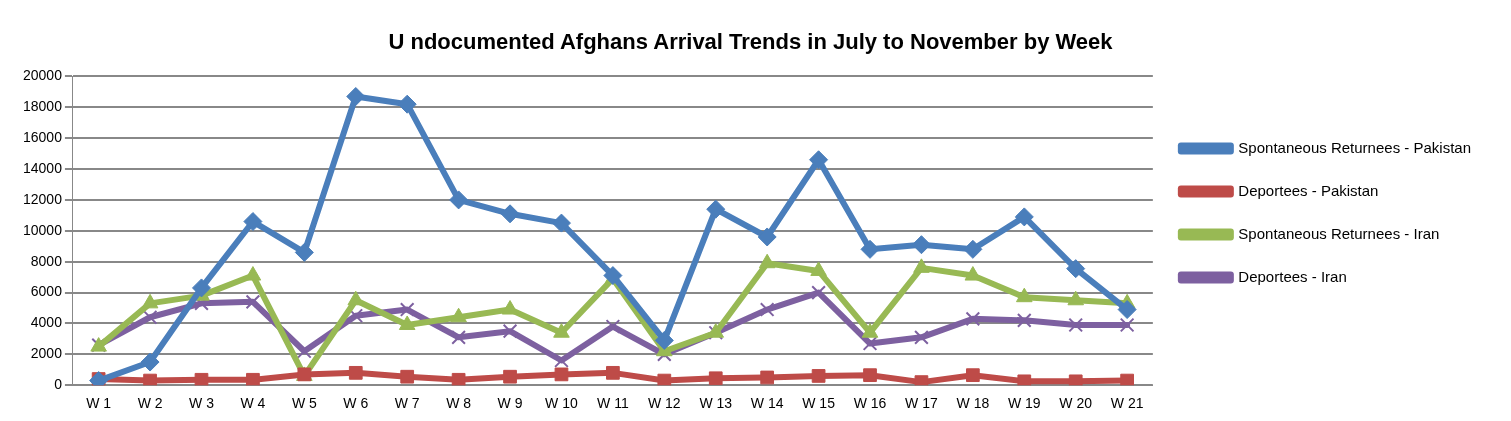 This screenshot has height=421, width=1511. I want to click on x-tick-label: W 5, so click(304, 403).